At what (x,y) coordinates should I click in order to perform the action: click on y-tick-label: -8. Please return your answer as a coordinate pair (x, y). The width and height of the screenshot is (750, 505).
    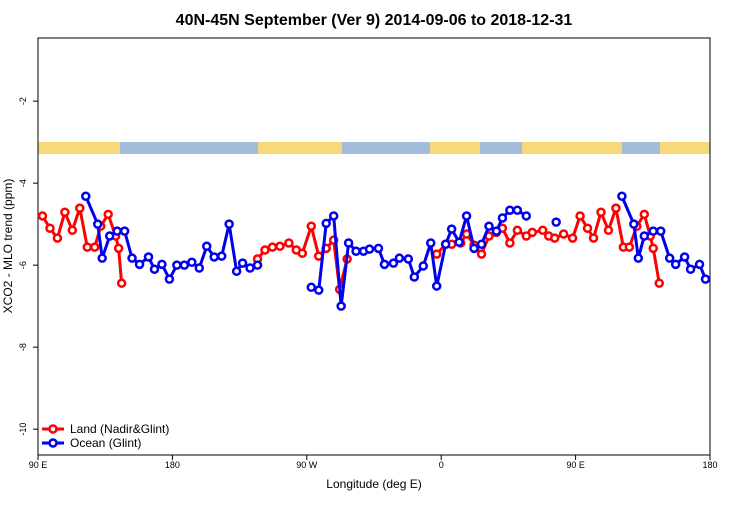
    Looking at the image, I should click on (23, 347).